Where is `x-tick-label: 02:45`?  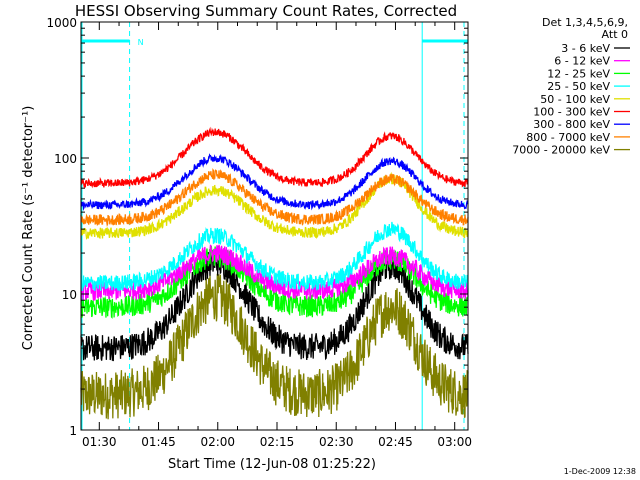 x-tick-label: 02:45 is located at coordinates (395, 442).